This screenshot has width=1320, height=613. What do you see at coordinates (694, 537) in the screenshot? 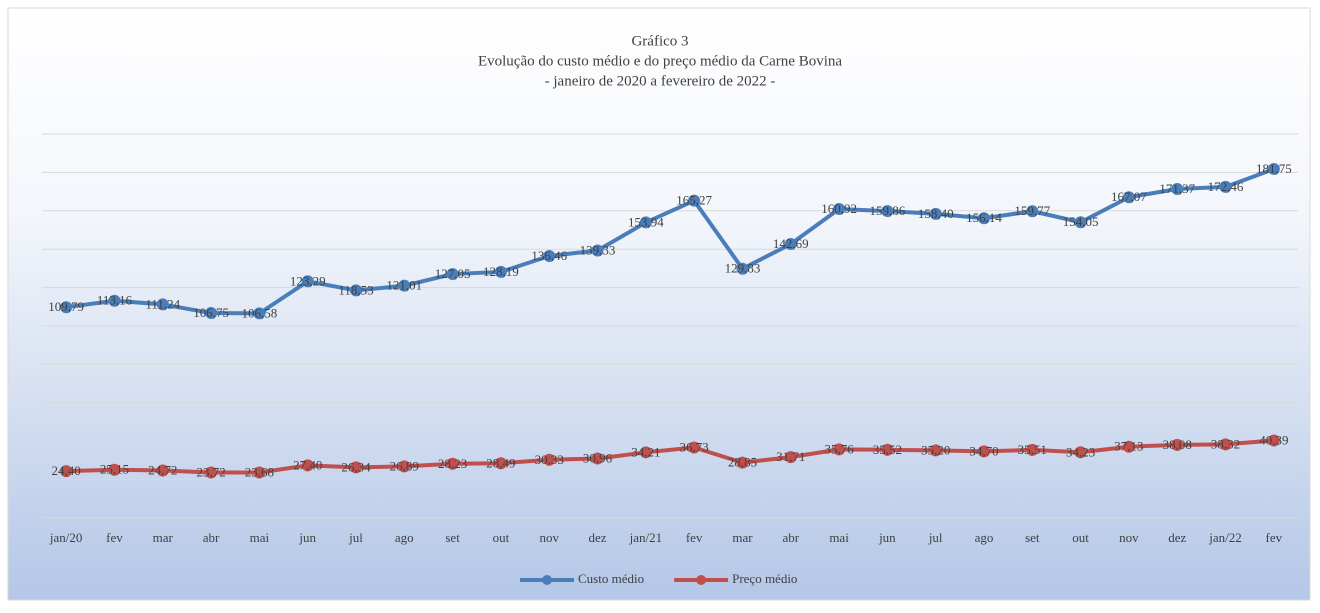
I see `x-tick-label: fev` at bounding box center [694, 537].